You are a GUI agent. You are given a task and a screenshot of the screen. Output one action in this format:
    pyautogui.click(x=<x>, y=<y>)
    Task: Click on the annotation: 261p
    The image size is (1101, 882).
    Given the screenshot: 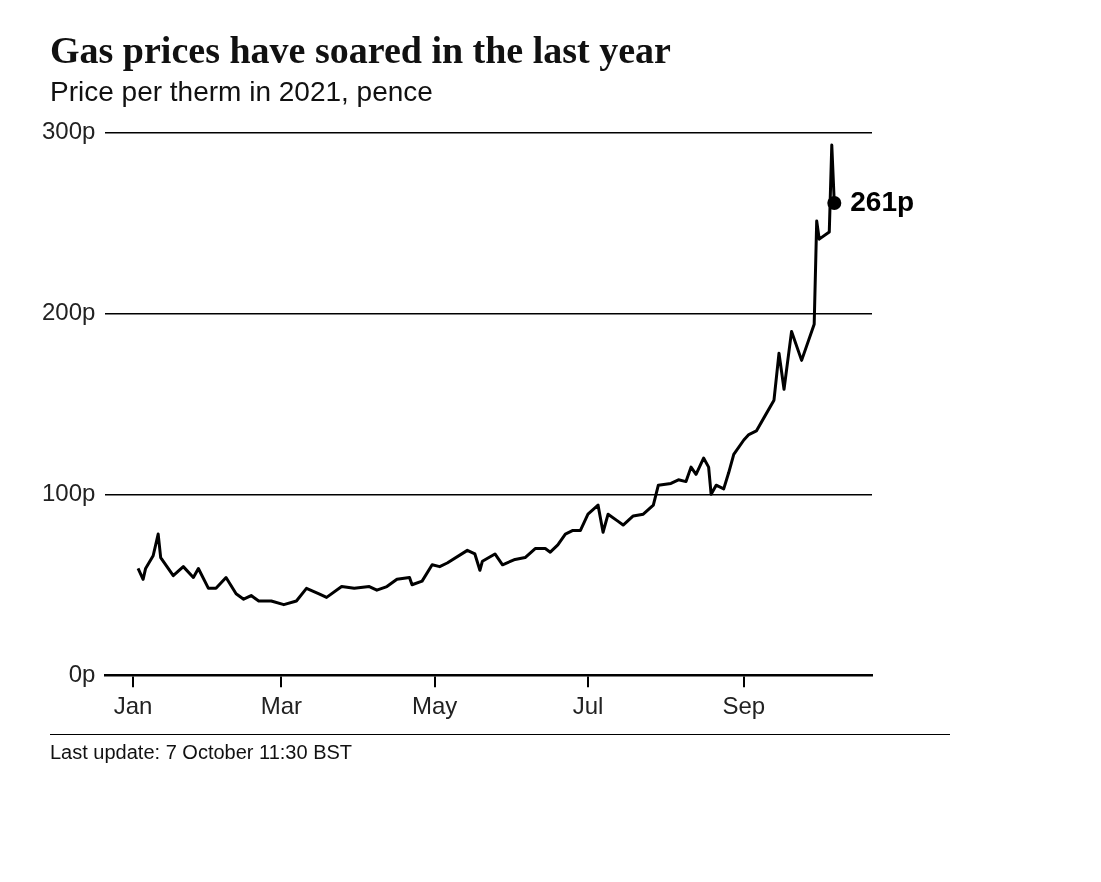 What is the action you would take?
    pyautogui.click(x=882, y=201)
    